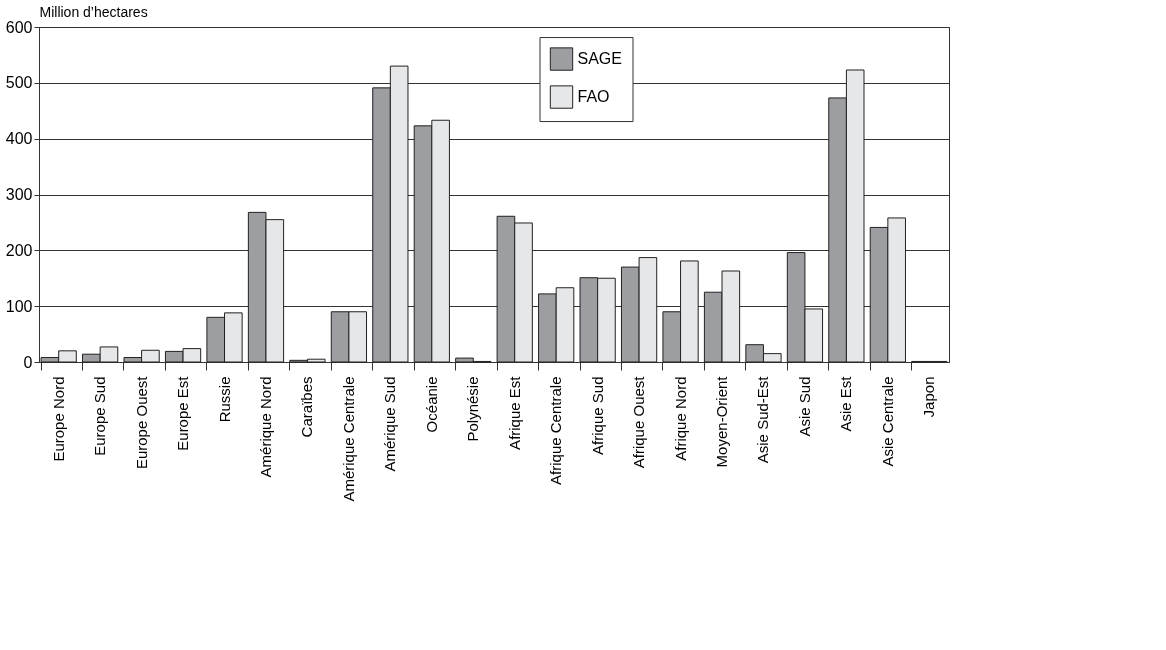 Image resolution: width=1166 pixels, height=650 pixels. What do you see at coordinates (556, 430) in the screenshot?
I see `x-tick-label: Afrique Centrale` at bounding box center [556, 430].